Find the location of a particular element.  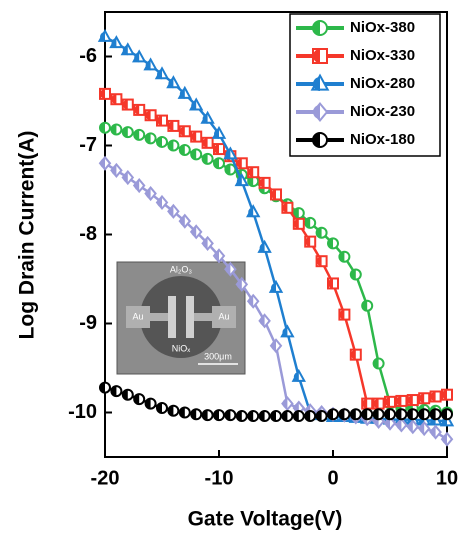

inset-label: Al₂O₃ is located at coordinates (181, 269).